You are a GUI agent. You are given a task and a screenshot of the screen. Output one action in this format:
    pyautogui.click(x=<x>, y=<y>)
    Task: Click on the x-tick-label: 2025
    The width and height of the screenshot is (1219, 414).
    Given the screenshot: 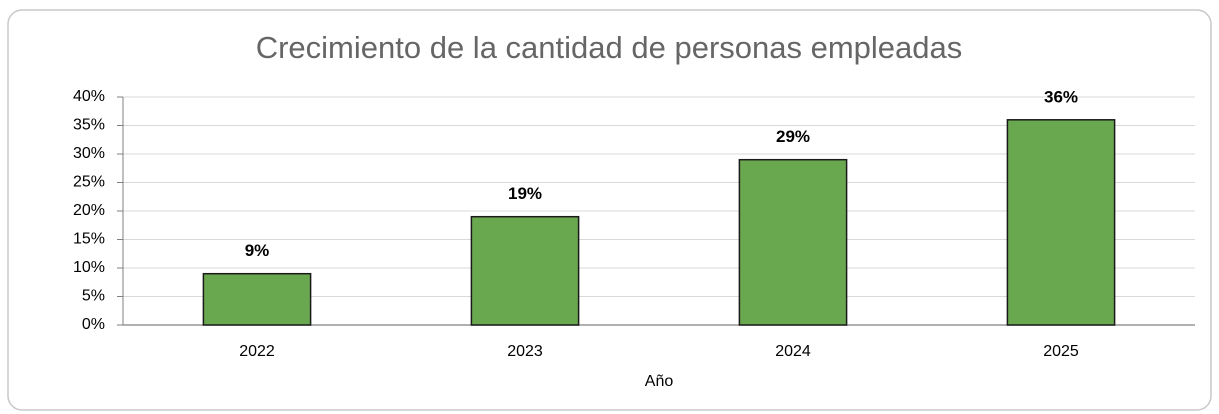 What is the action you would take?
    pyautogui.click(x=1061, y=351)
    